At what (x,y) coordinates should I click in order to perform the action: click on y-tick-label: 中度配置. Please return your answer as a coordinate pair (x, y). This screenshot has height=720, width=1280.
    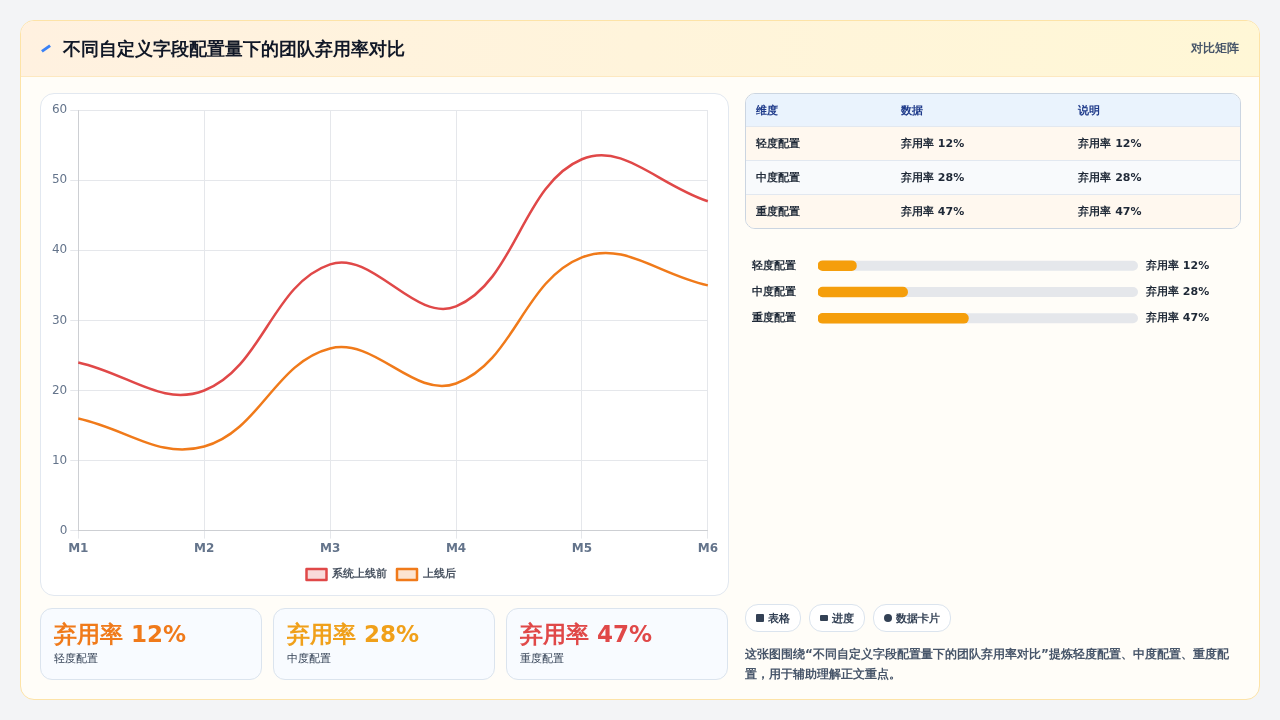
    Looking at the image, I should click on (774, 291).